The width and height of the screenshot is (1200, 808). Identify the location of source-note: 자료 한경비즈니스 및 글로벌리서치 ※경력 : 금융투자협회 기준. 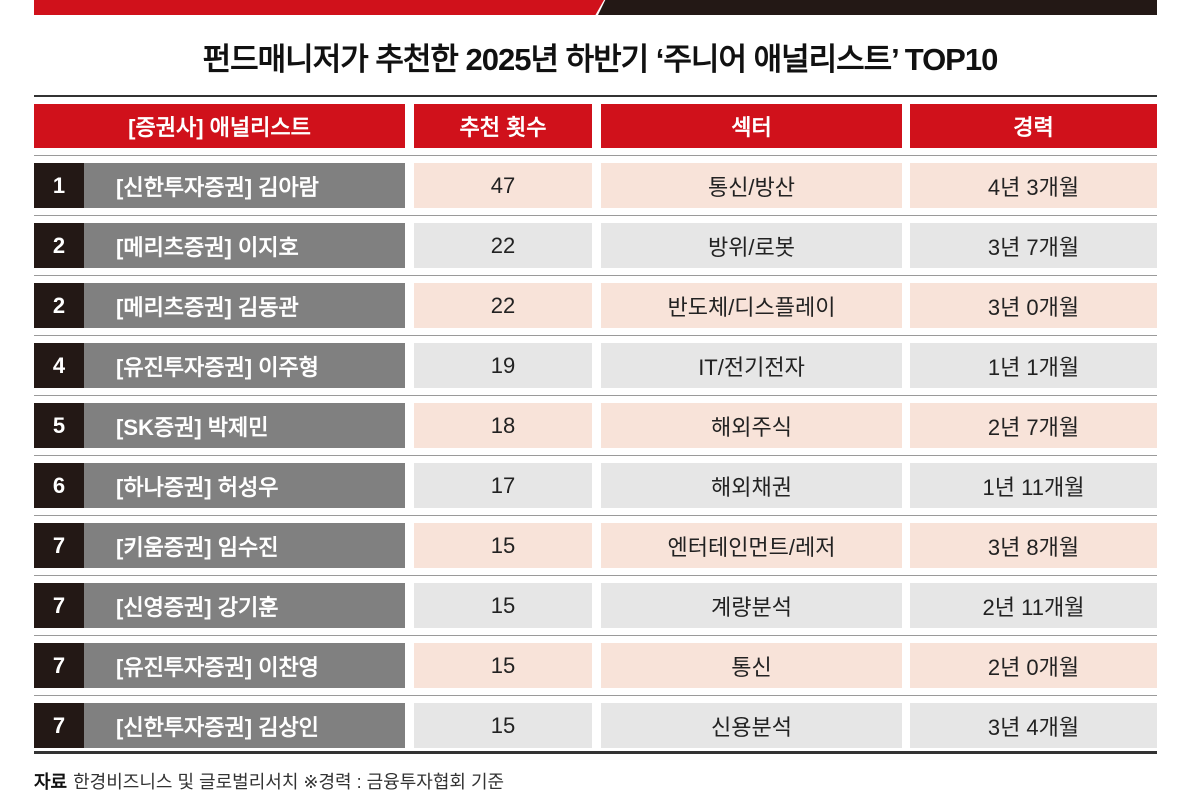
(269, 781).